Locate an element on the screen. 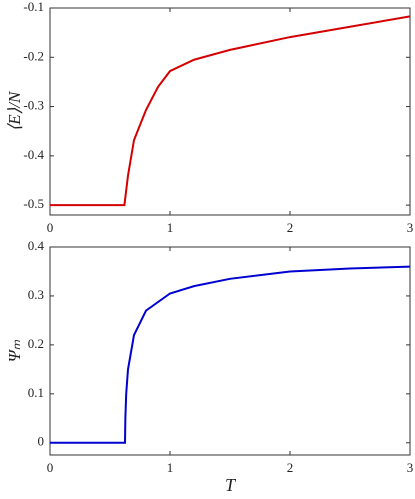 Image resolution: width=415 pixels, height=499 pixels. y-tick-label: 0.2 is located at coordinates (36, 343).